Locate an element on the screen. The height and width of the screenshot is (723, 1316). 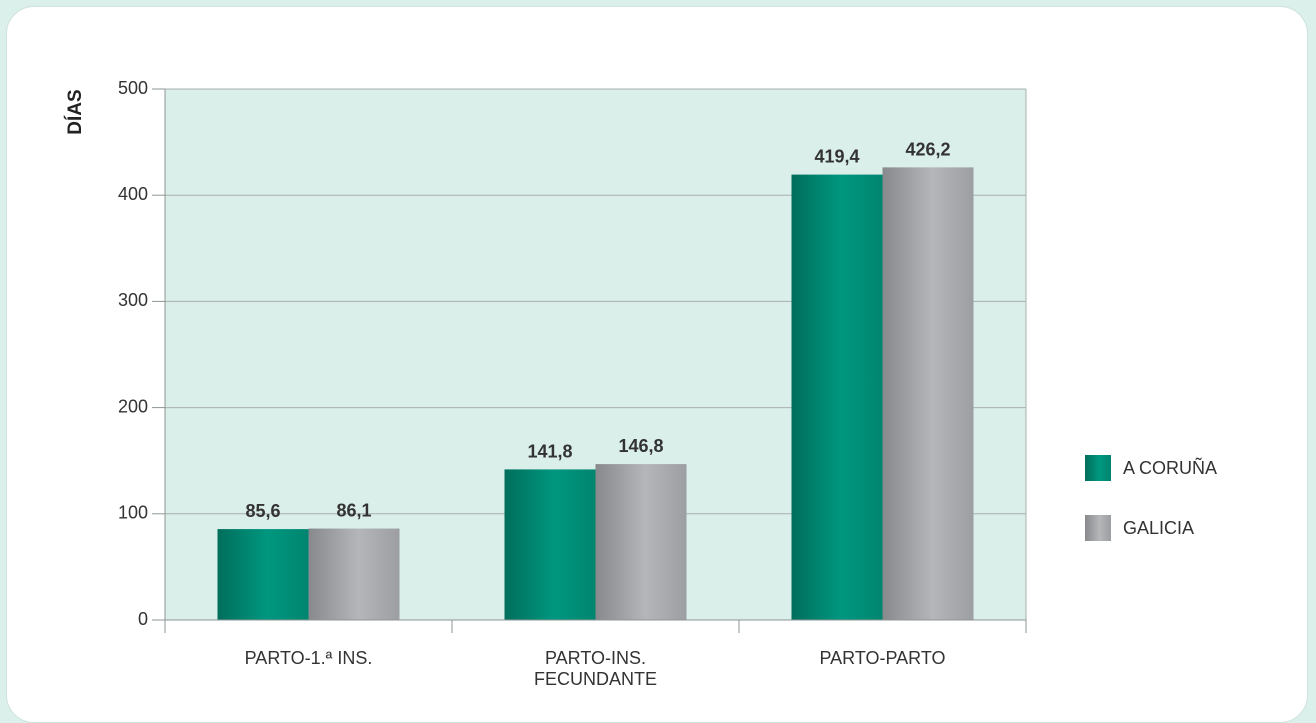
x-tick-label: PARTO-PARTO is located at coordinates (882, 658).